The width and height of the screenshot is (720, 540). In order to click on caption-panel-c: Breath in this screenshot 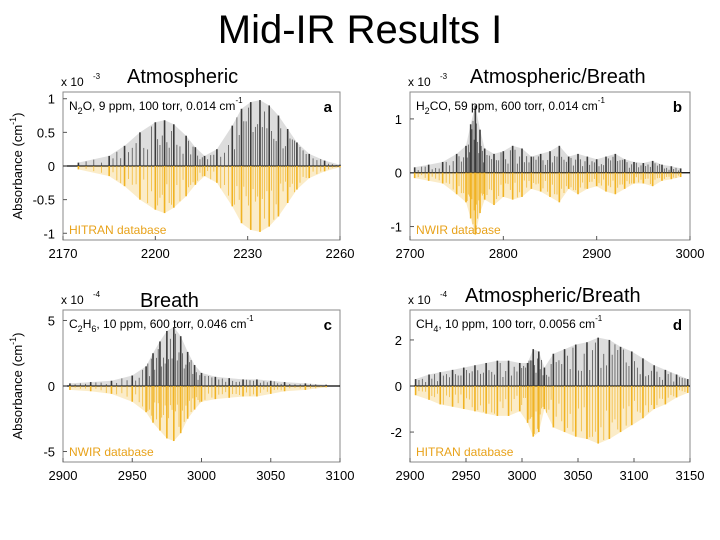, I will do `click(169, 301)`.